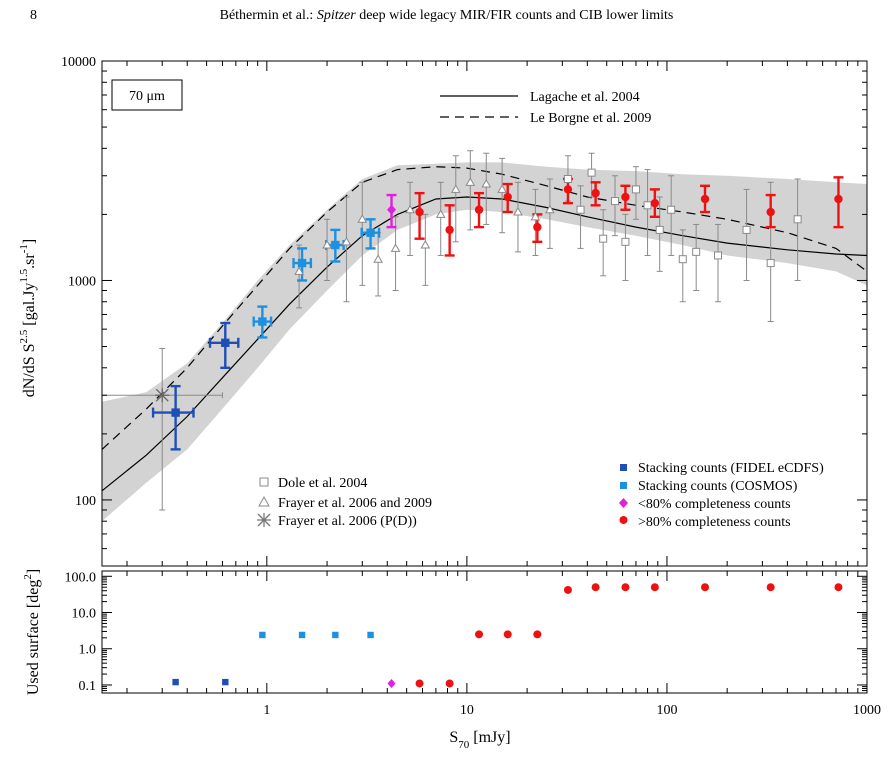  Describe the element at coordinates (867, 710) in the screenshot. I see `x-tick-label: 1000` at that location.